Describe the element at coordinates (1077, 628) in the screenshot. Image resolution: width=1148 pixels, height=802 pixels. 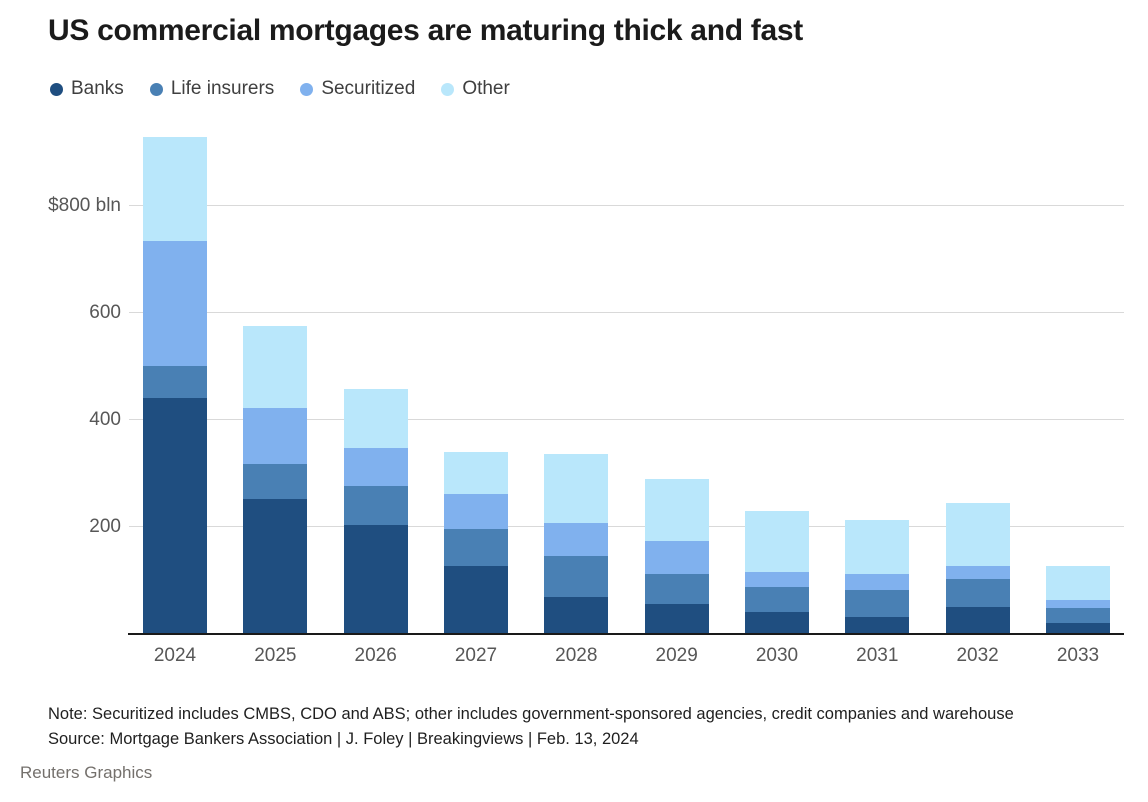
I see `bar-2033-segment-banks` at that location.